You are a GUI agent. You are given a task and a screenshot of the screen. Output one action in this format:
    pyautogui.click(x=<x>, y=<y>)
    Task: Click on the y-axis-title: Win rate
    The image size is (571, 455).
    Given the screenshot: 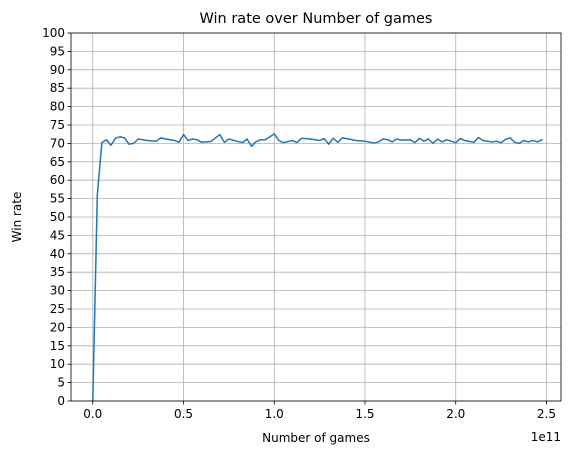 What is the action you would take?
    pyautogui.click(x=17, y=217)
    